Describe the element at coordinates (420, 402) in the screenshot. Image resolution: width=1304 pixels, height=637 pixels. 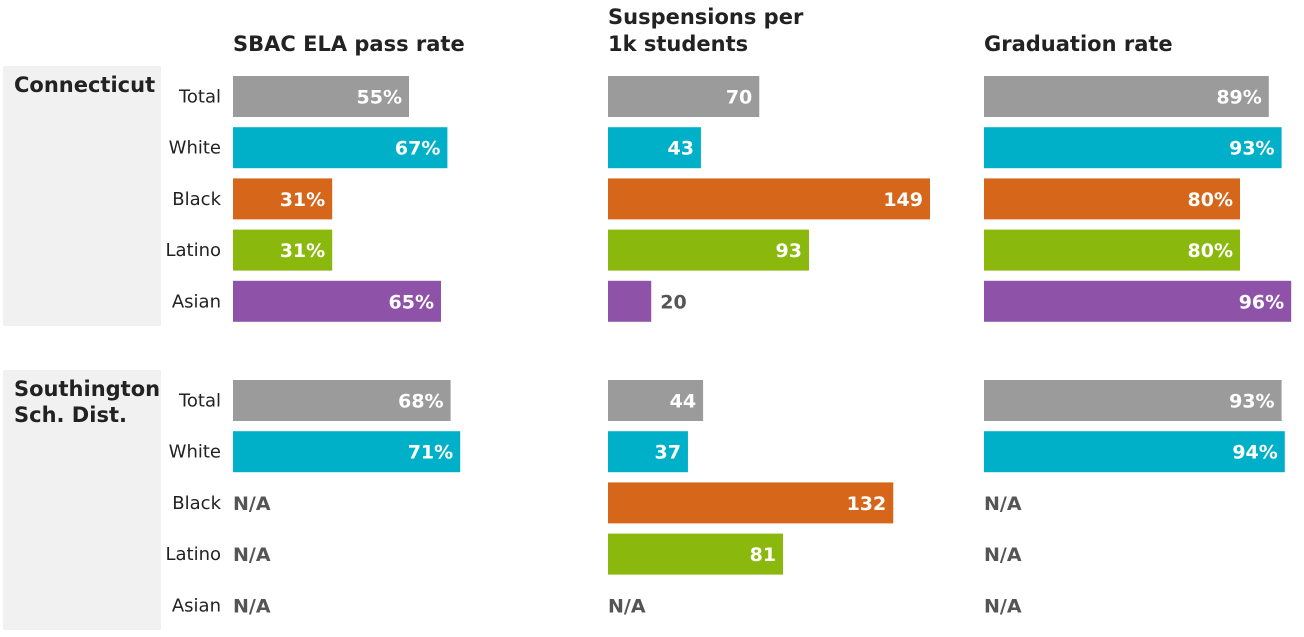
I see `data-label: 68%` at that location.